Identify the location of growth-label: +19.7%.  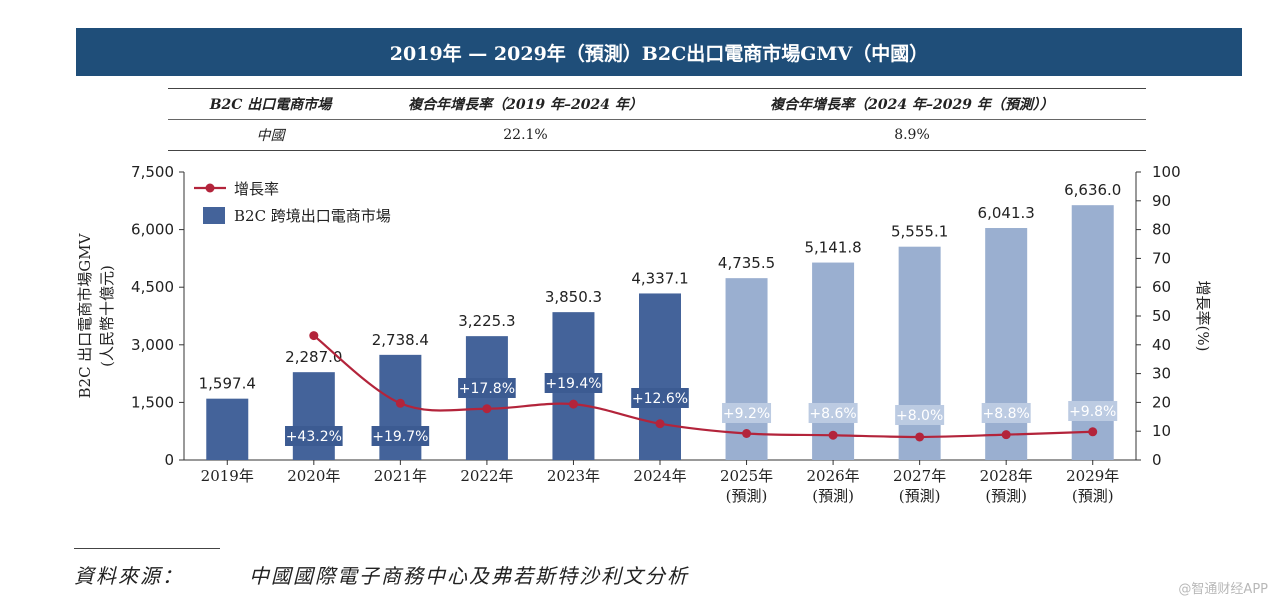
(400, 437).